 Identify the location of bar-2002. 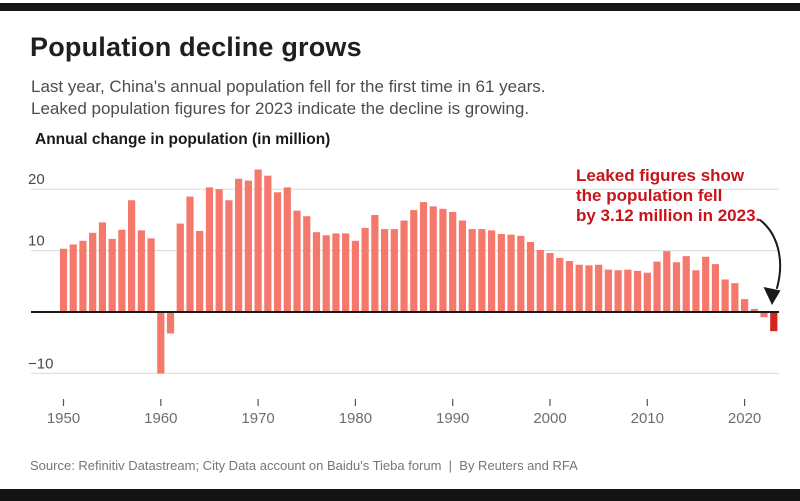
(569, 286).